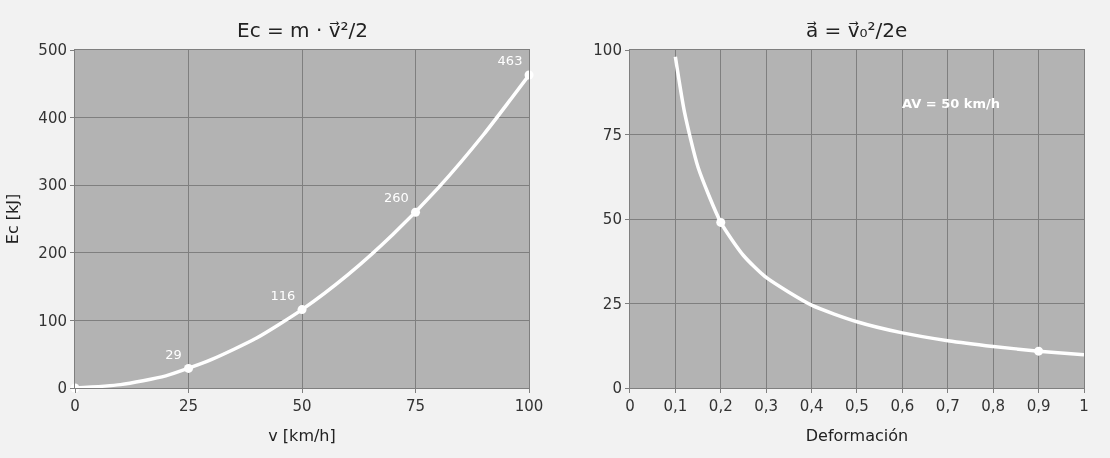 This screenshot has width=1110, height=458. I want to click on y-tick-label: 300, so click(52, 185).